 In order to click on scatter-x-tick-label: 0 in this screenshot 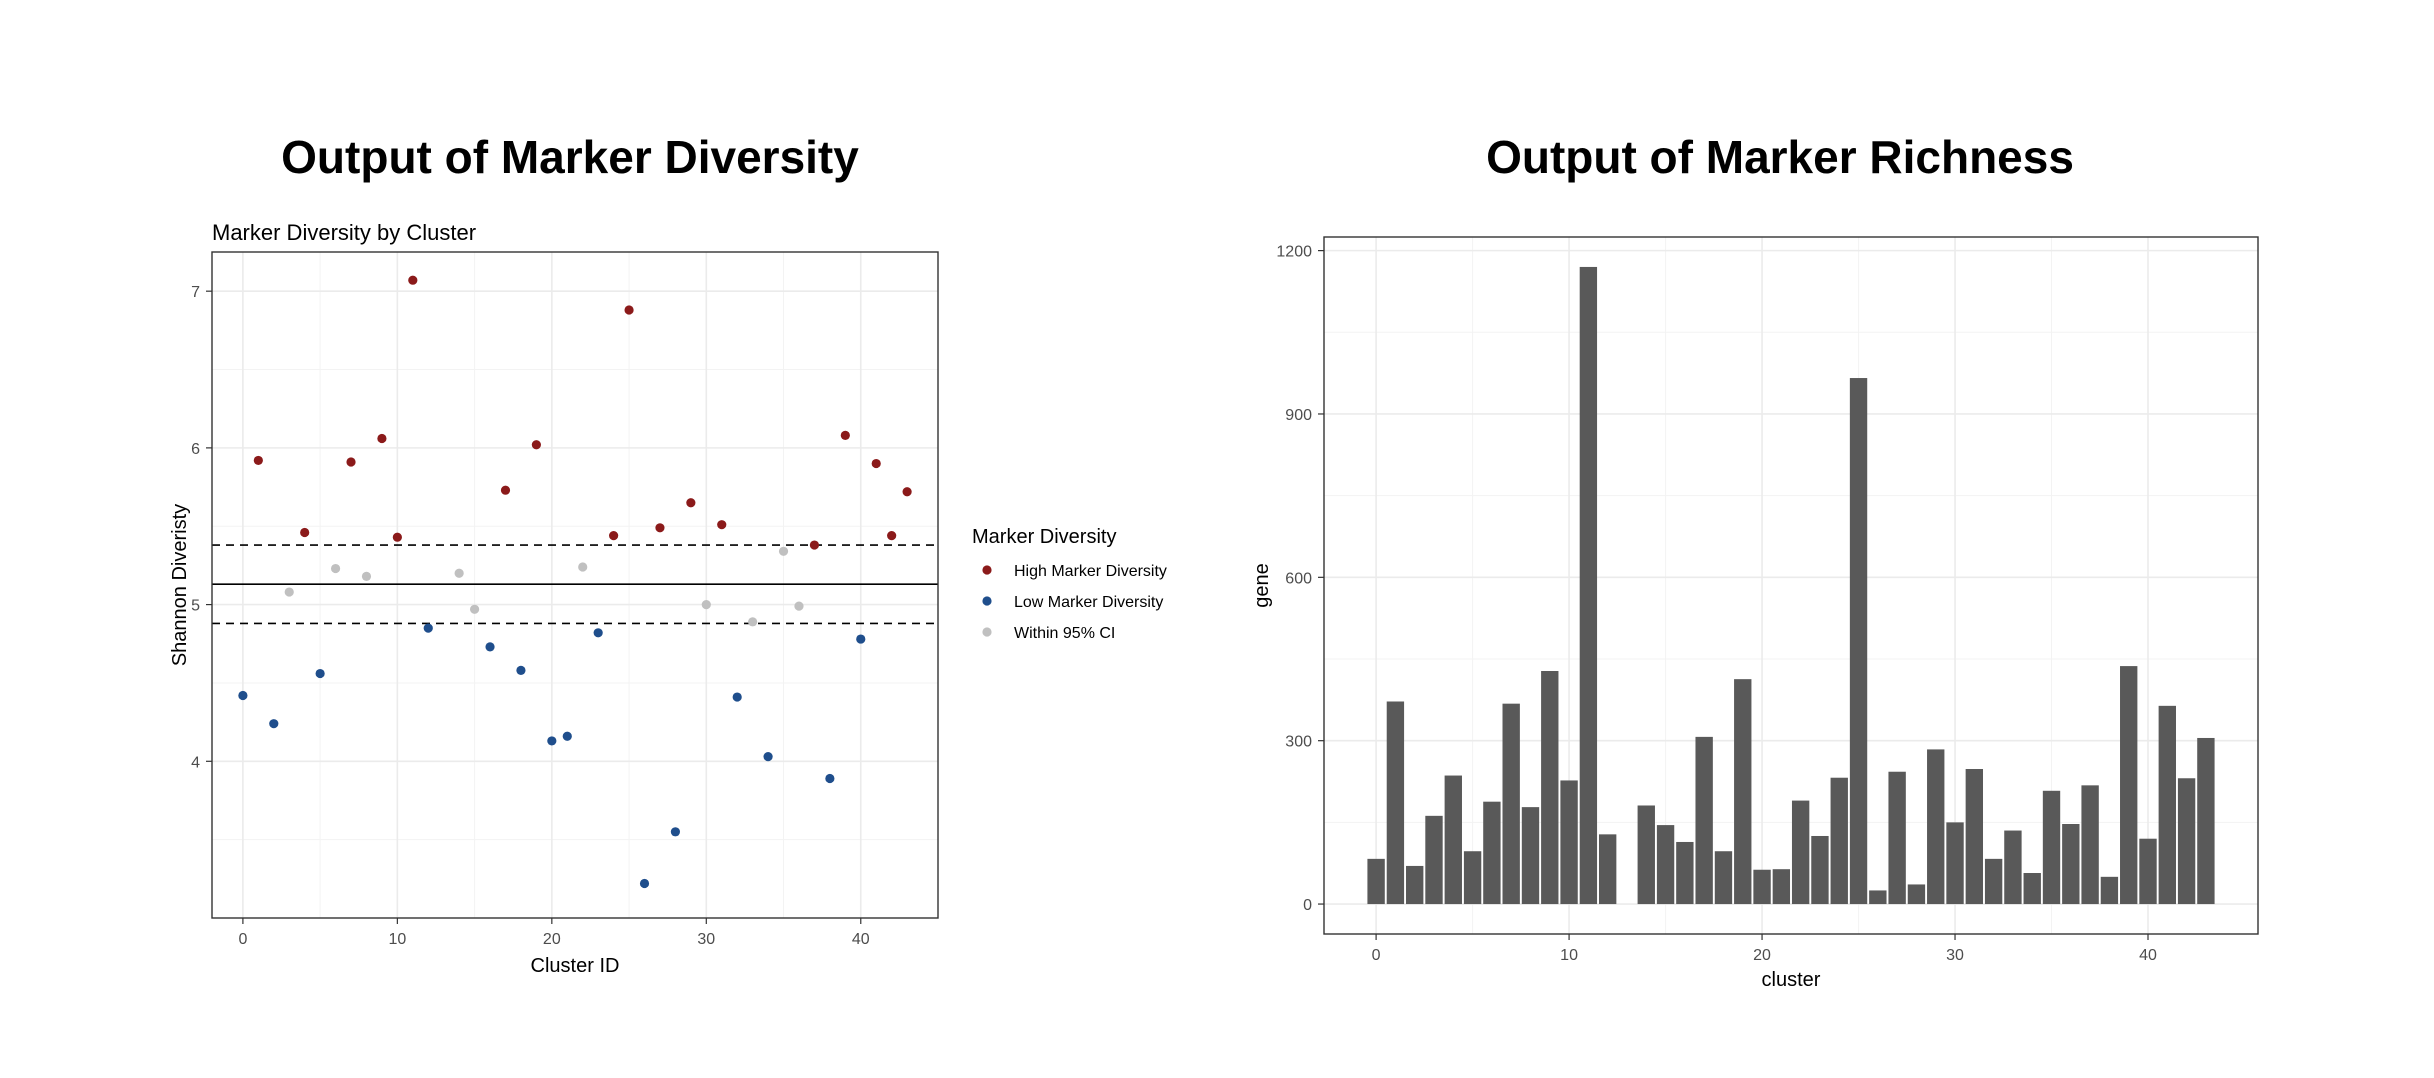, I will do `click(242, 939)`.